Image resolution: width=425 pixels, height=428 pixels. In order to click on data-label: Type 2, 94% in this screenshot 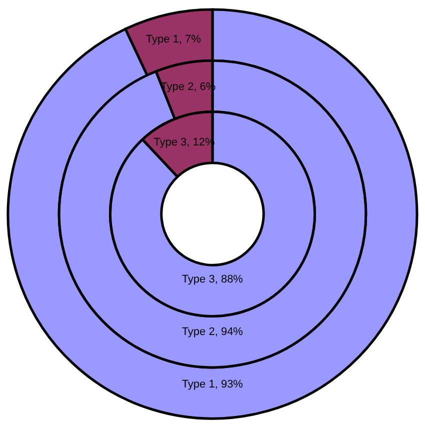, I will do `click(213, 332)`.